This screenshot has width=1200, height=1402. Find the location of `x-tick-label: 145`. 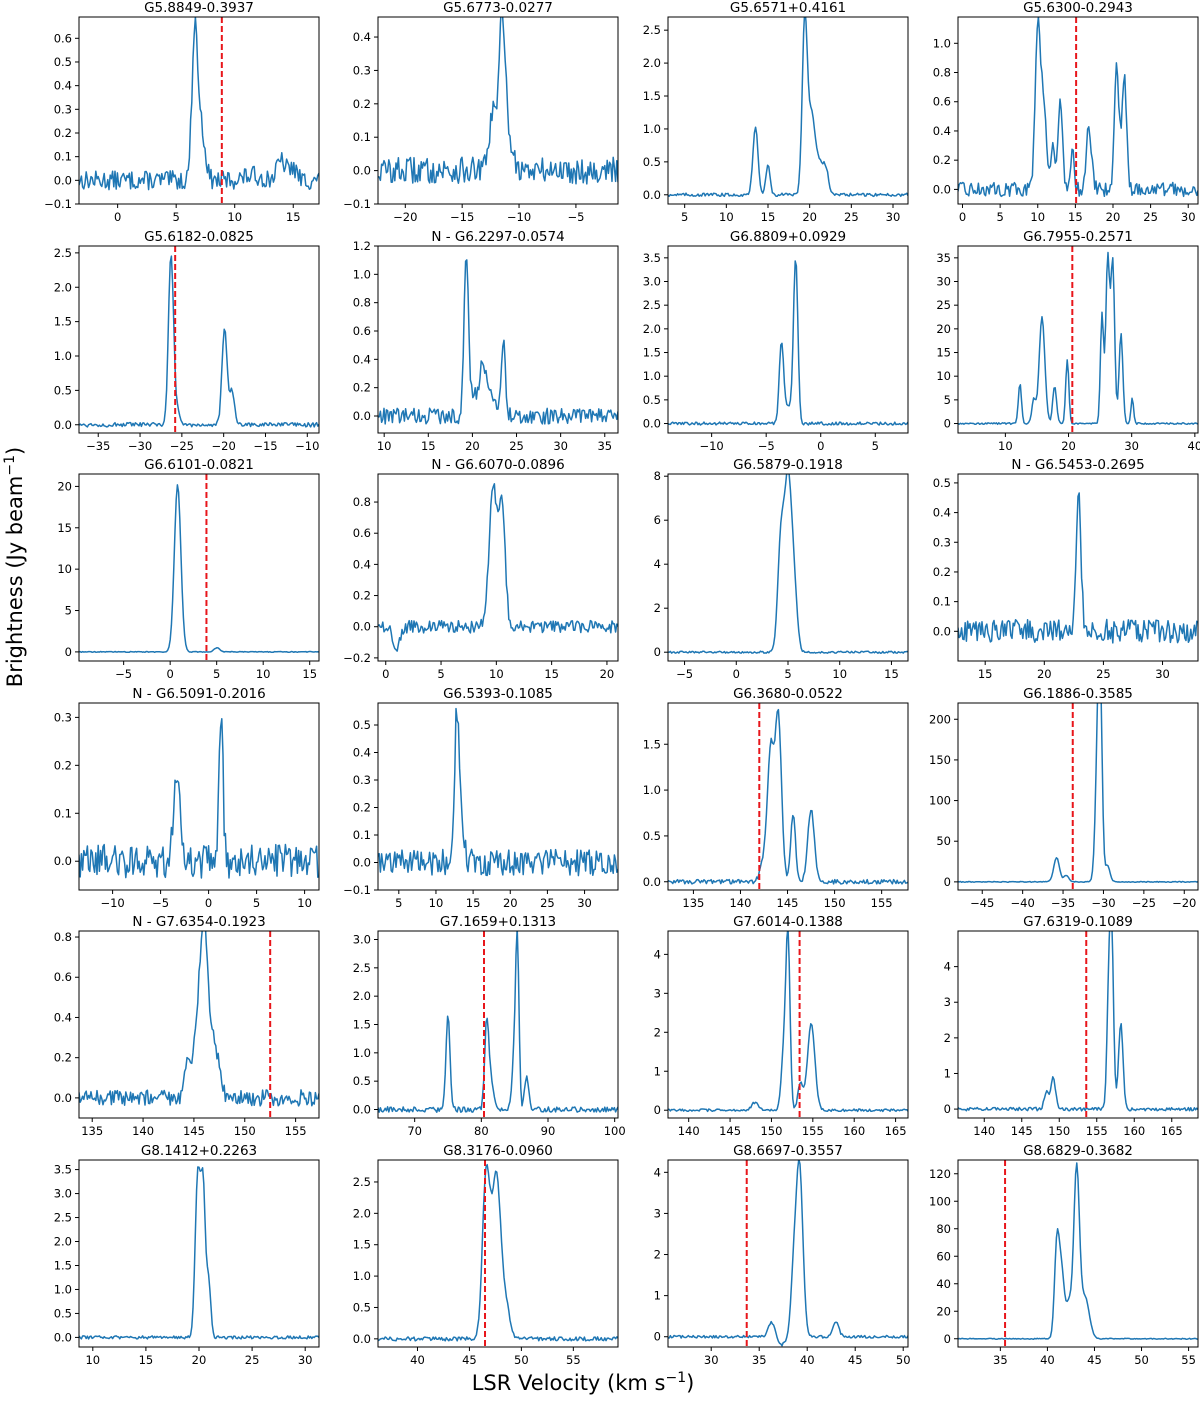

x-tick-label: 145 is located at coordinates (788, 903).